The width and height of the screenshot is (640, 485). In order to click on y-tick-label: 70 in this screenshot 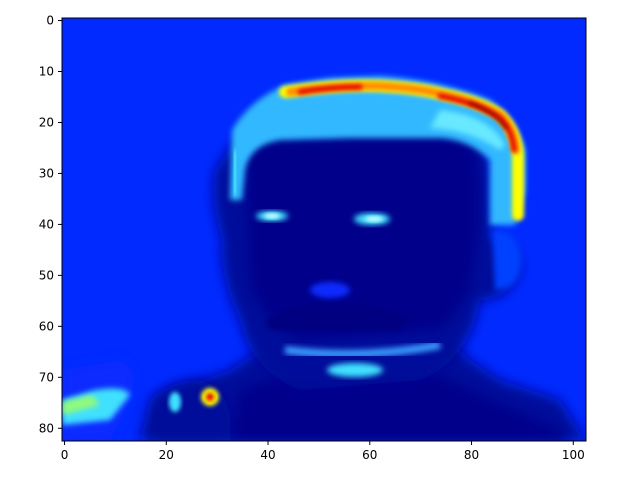, I will do `click(46, 377)`.